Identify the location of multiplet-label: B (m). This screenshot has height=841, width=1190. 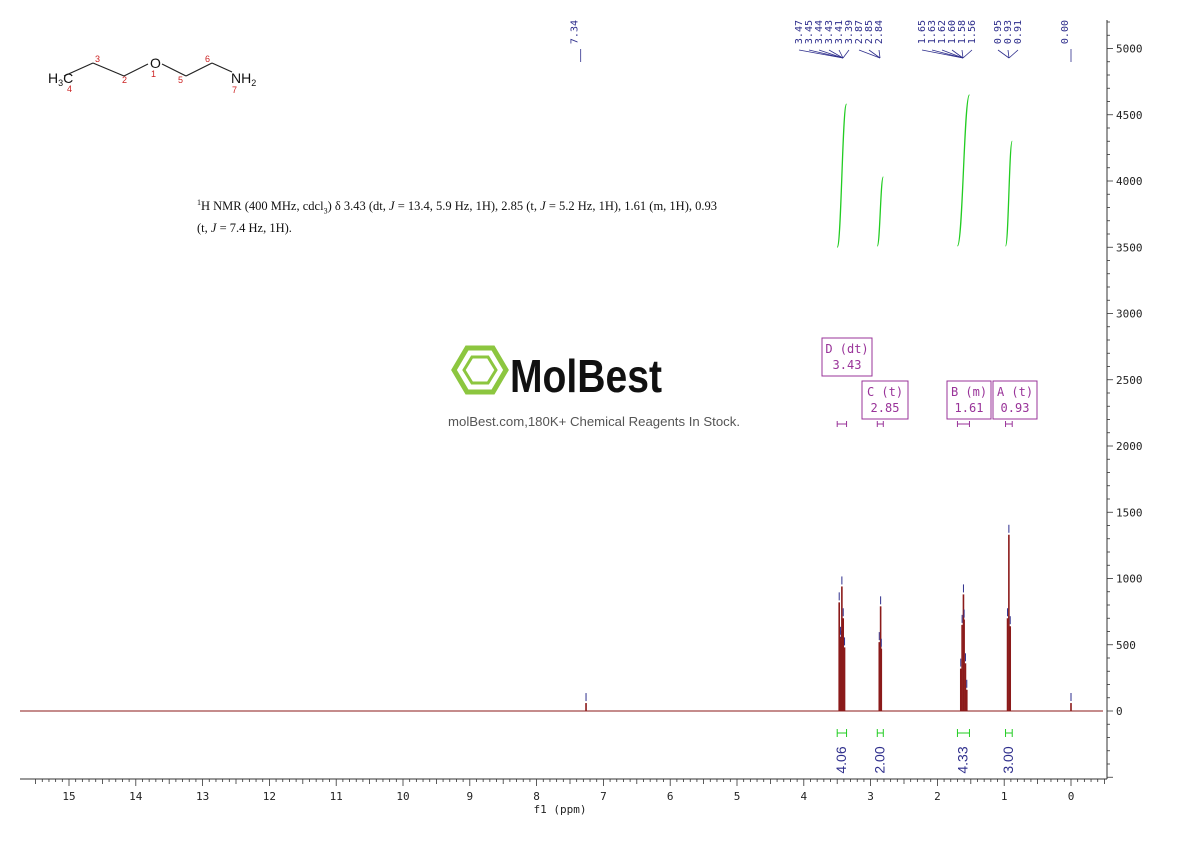
(969, 392).